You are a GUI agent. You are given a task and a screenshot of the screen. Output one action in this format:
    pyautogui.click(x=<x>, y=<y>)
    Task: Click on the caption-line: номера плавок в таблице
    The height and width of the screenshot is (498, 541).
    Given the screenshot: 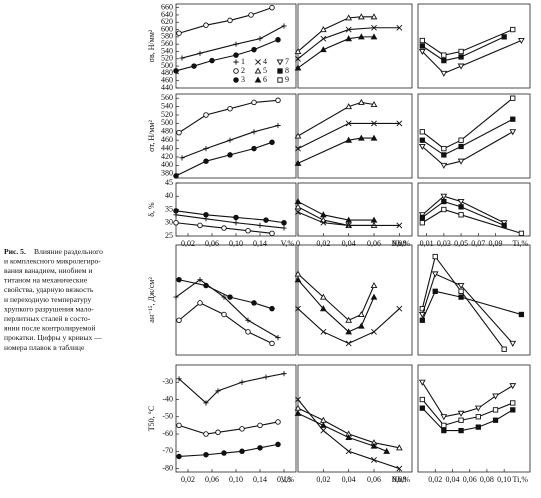 What is the action you would take?
    pyautogui.click(x=44, y=347)
    